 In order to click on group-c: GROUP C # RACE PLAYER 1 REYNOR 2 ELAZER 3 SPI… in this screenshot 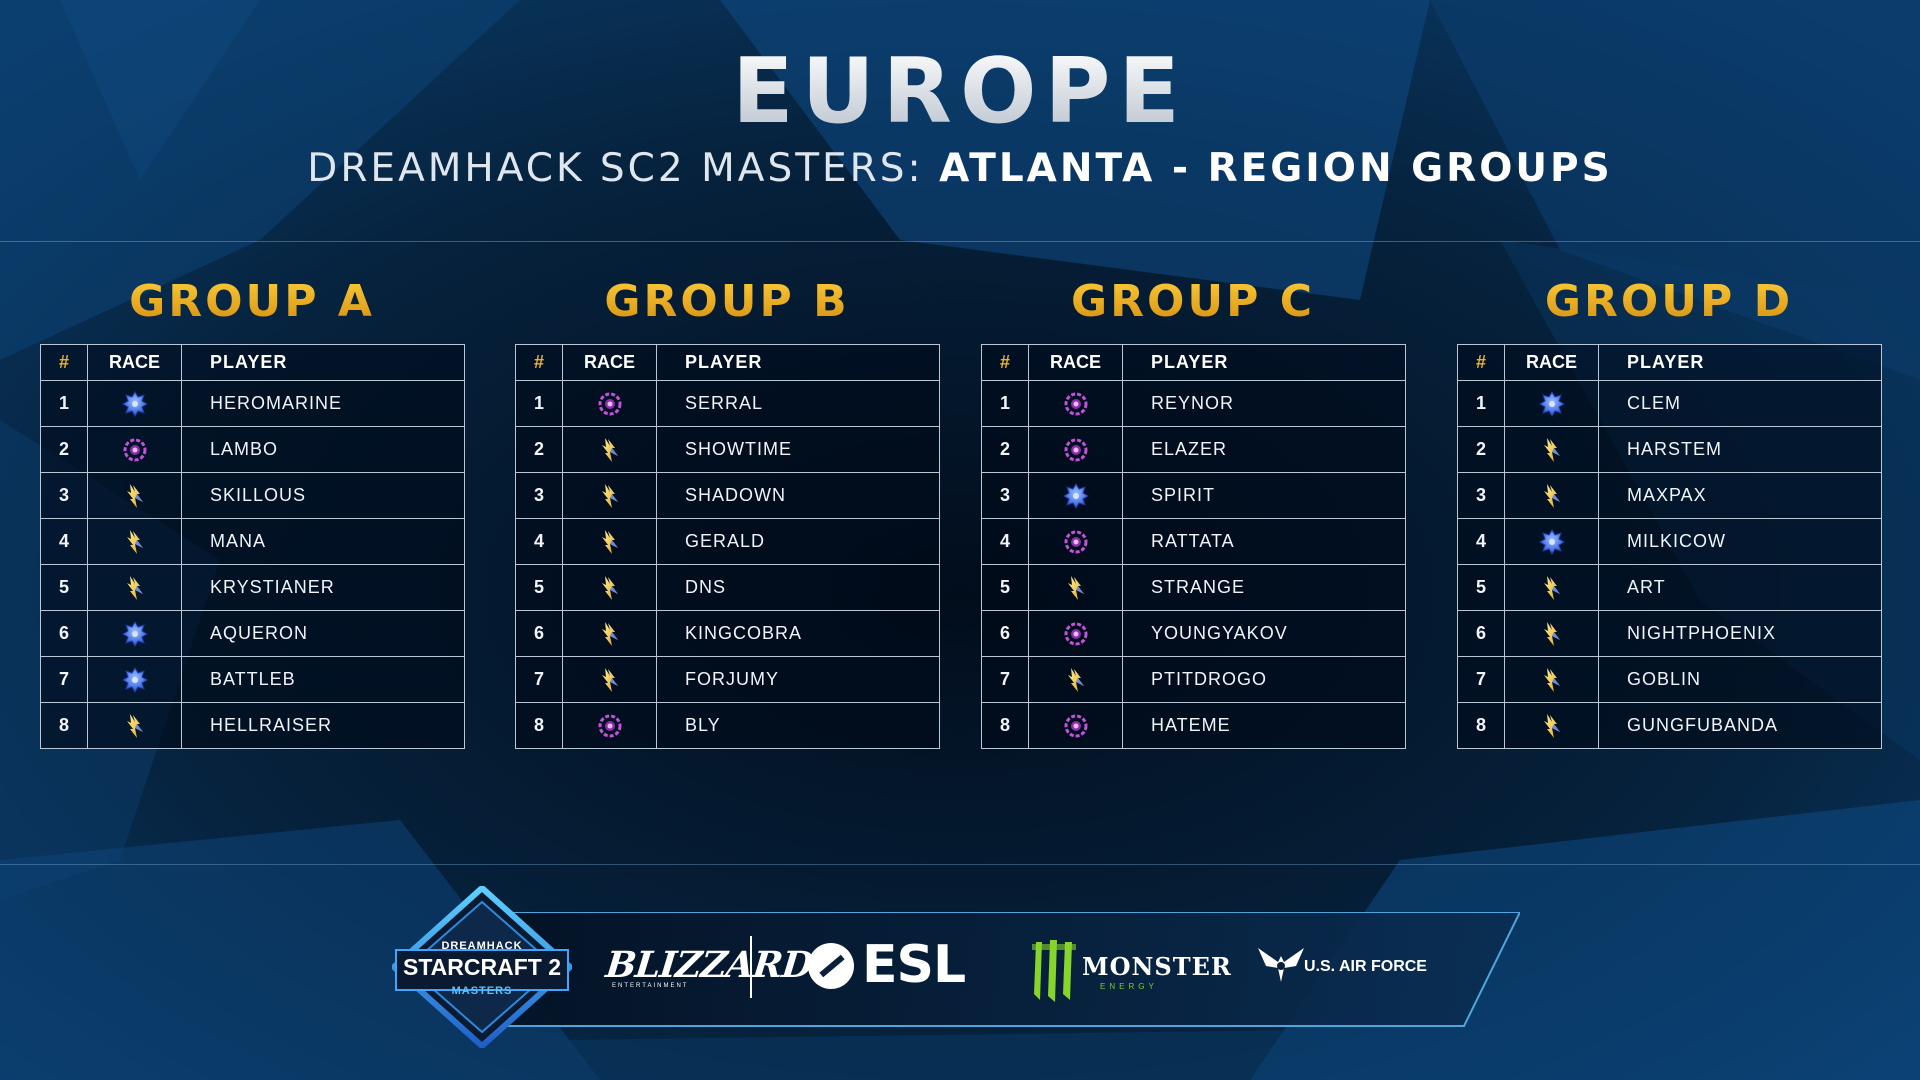, I will do `click(1193, 510)`.